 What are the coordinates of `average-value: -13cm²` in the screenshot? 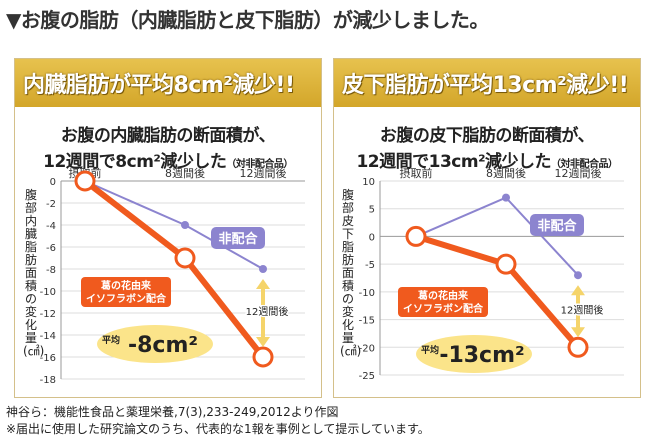 It's located at (481, 355).